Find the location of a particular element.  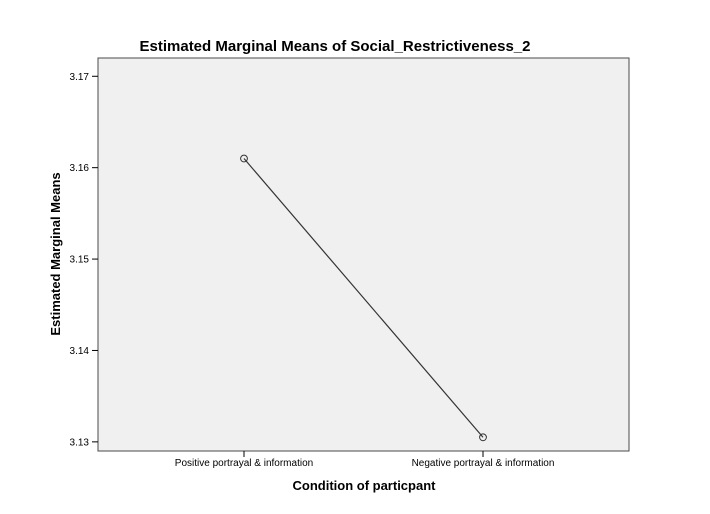

x-axis-tick-label: Negative portrayal & information is located at coordinates (483, 463).